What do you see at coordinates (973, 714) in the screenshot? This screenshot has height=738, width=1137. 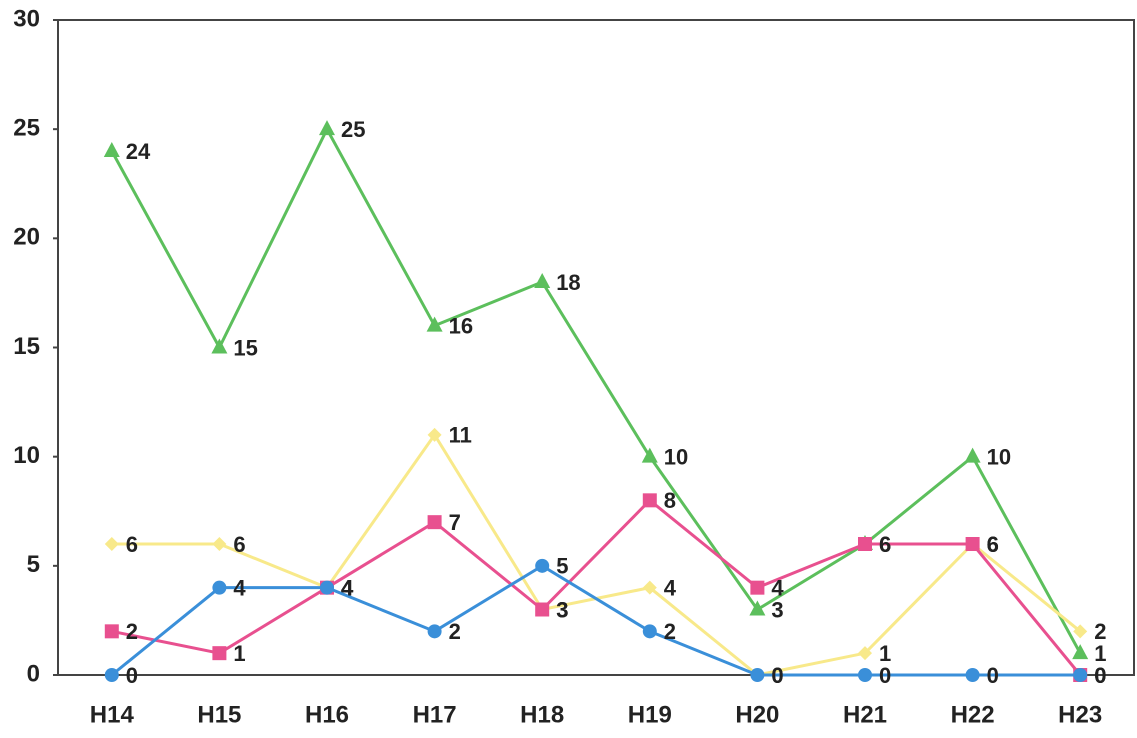 I see `x-tick-label: H22` at bounding box center [973, 714].